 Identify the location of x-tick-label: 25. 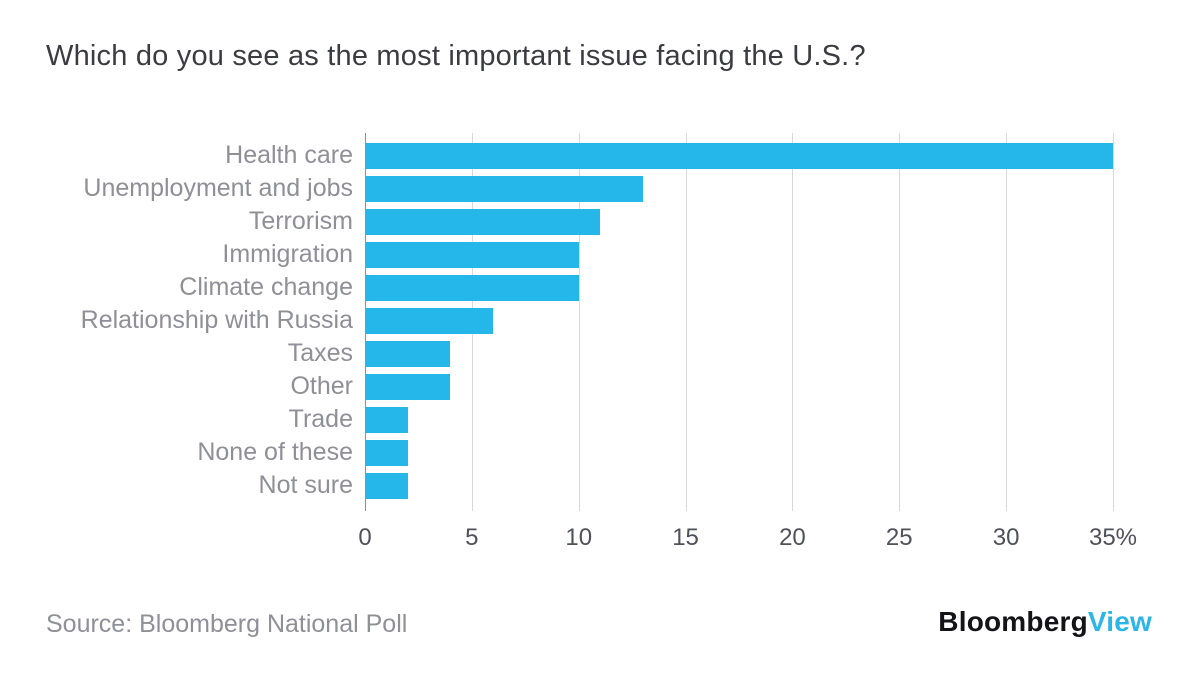
(899, 537).